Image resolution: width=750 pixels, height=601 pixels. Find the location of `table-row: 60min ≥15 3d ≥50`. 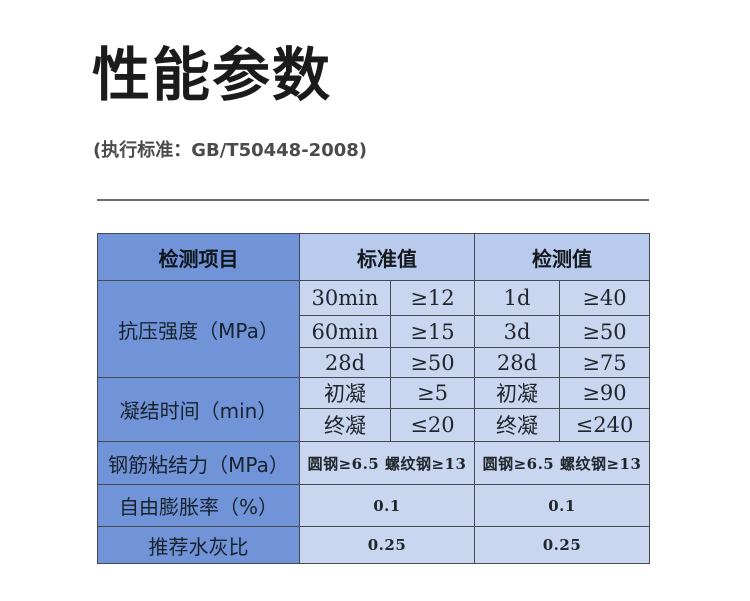

table-row: 60min ≥15 3d ≥50 is located at coordinates (374, 331).